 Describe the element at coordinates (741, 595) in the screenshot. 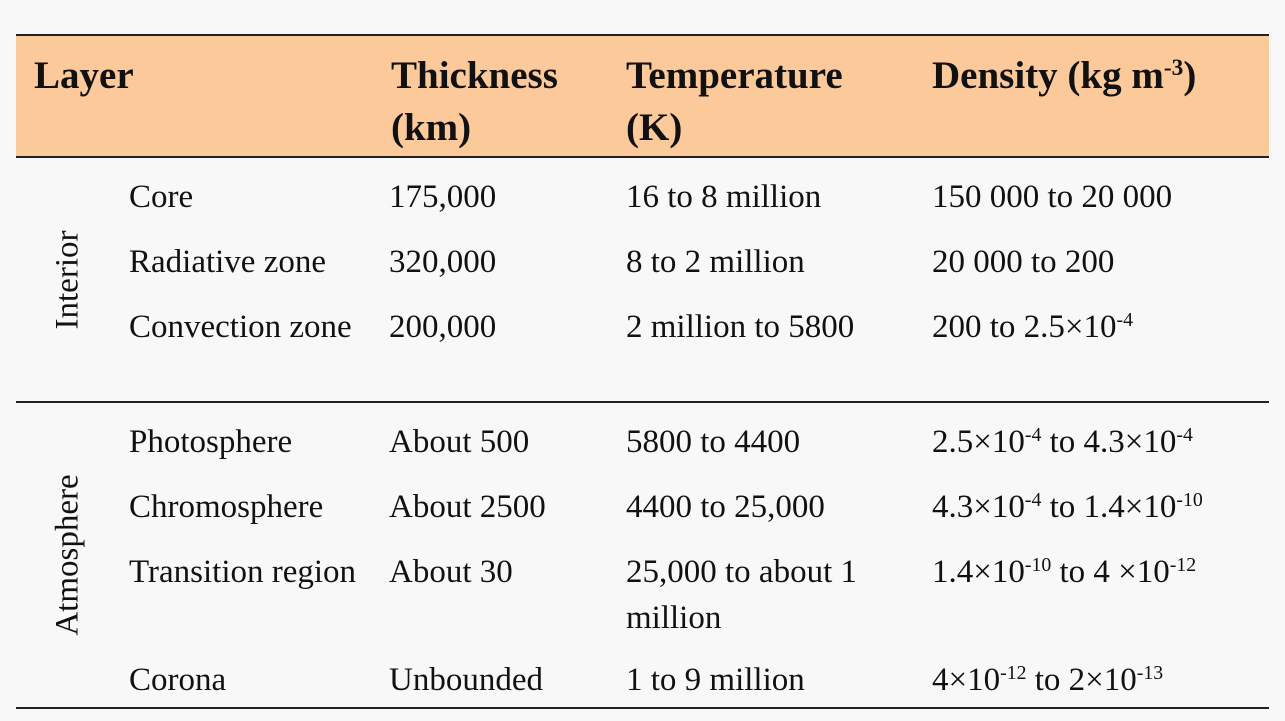

I see `temperature-cell: 25,000 to about 1 million` at that location.